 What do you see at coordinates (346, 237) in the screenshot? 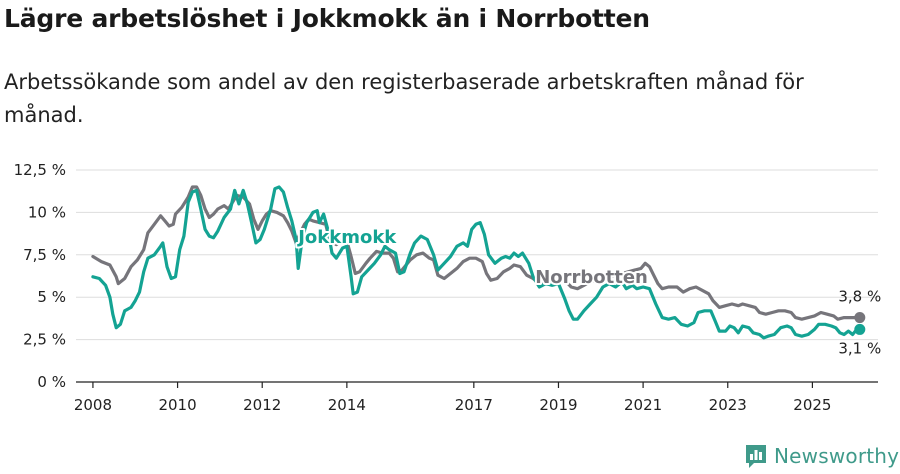
I see `series-label-jokkmokk: Jokkmokk` at bounding box center [346, 237].